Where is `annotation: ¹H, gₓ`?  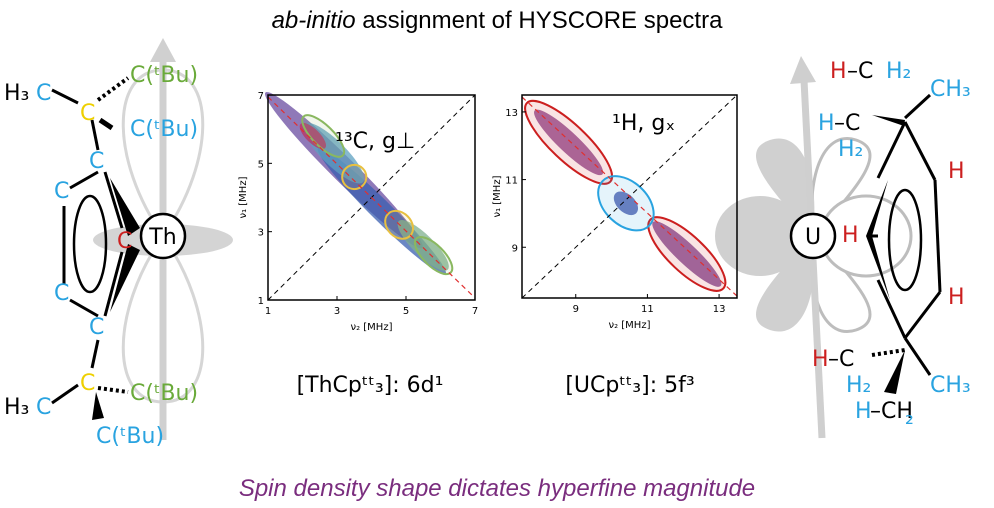 annotation: ¹H, gₓ is located at coordinates (643, 123).